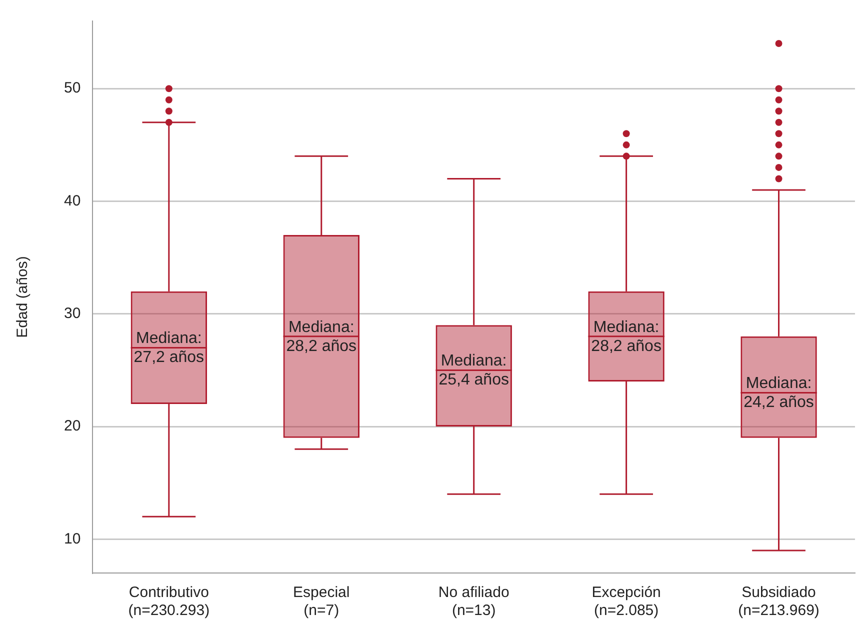 The height and width of the screenshot is (627, 857). What do you see at coordinates (23, 297) in the screenshot?
I see `y-axis-title: Edad (años)` at bounding box center [23, 297].